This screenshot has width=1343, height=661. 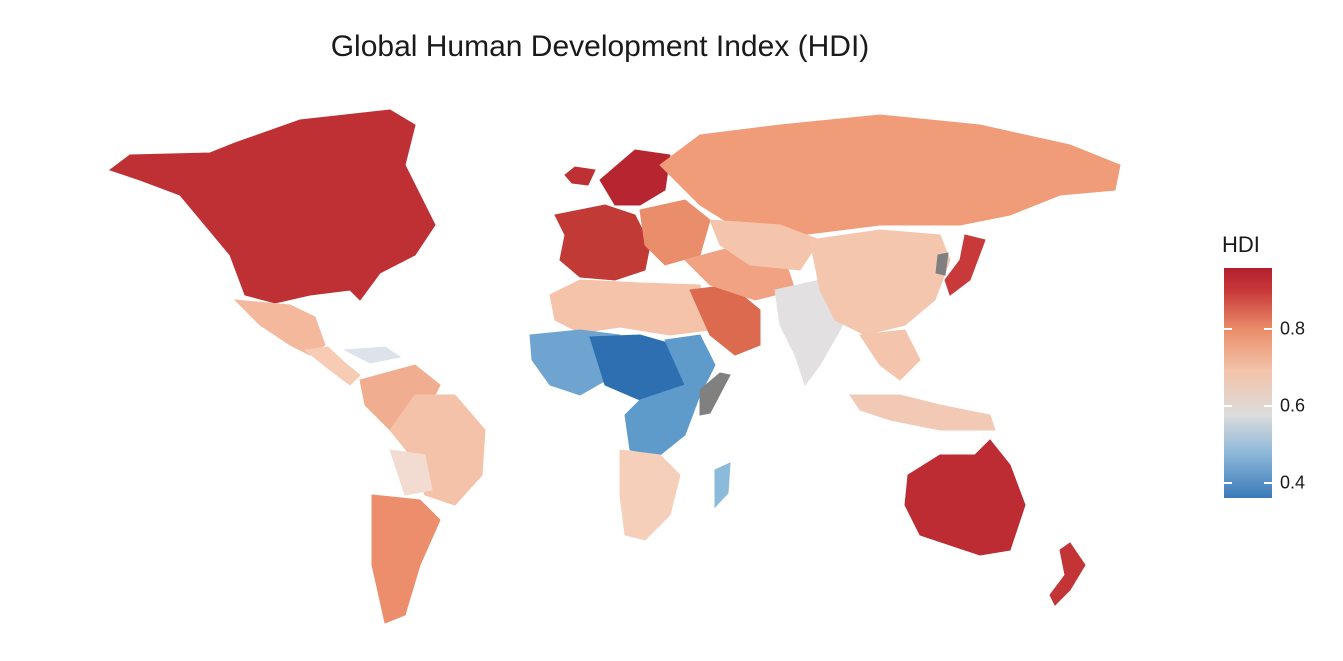 What do you see at coordinates (372, 355) in the screenshot?
I see `region-caribbean` at bounding box center [372, 355].